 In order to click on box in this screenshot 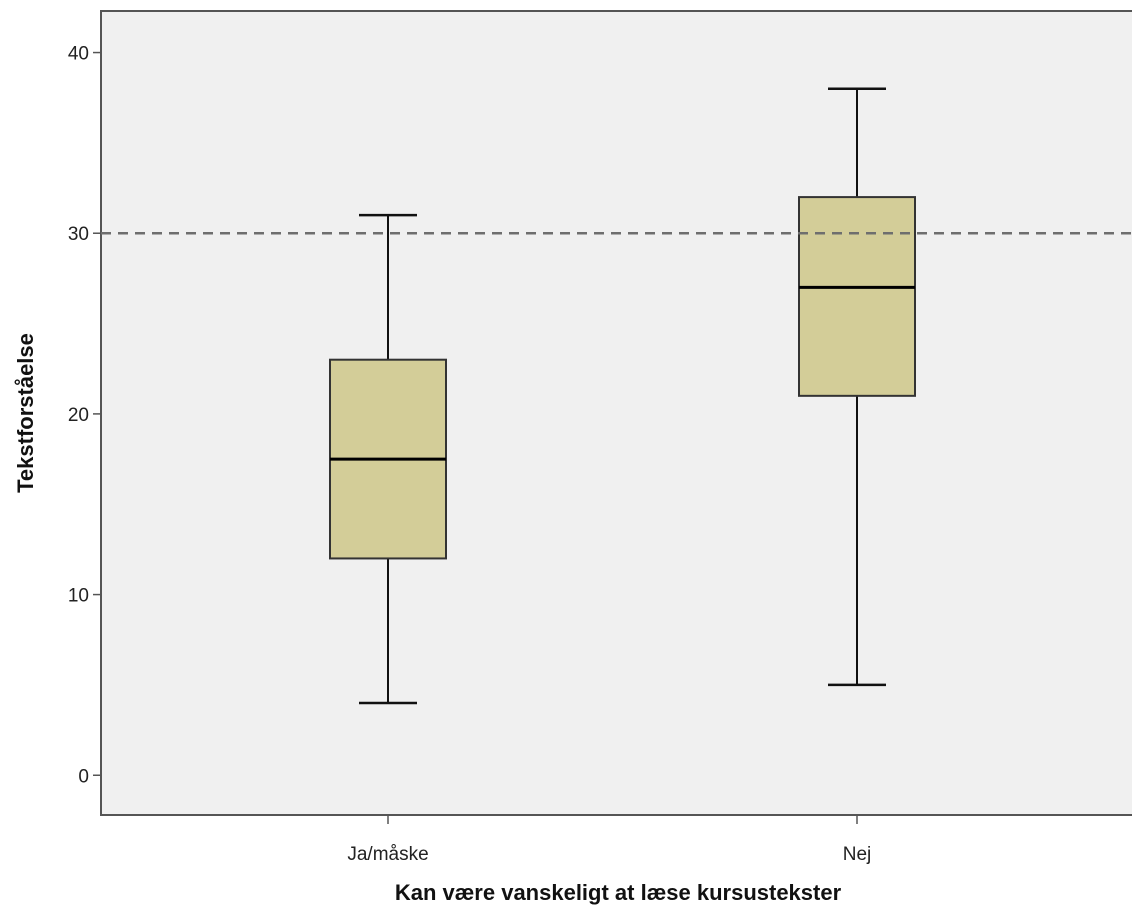, I will do `click(857, 296)`.